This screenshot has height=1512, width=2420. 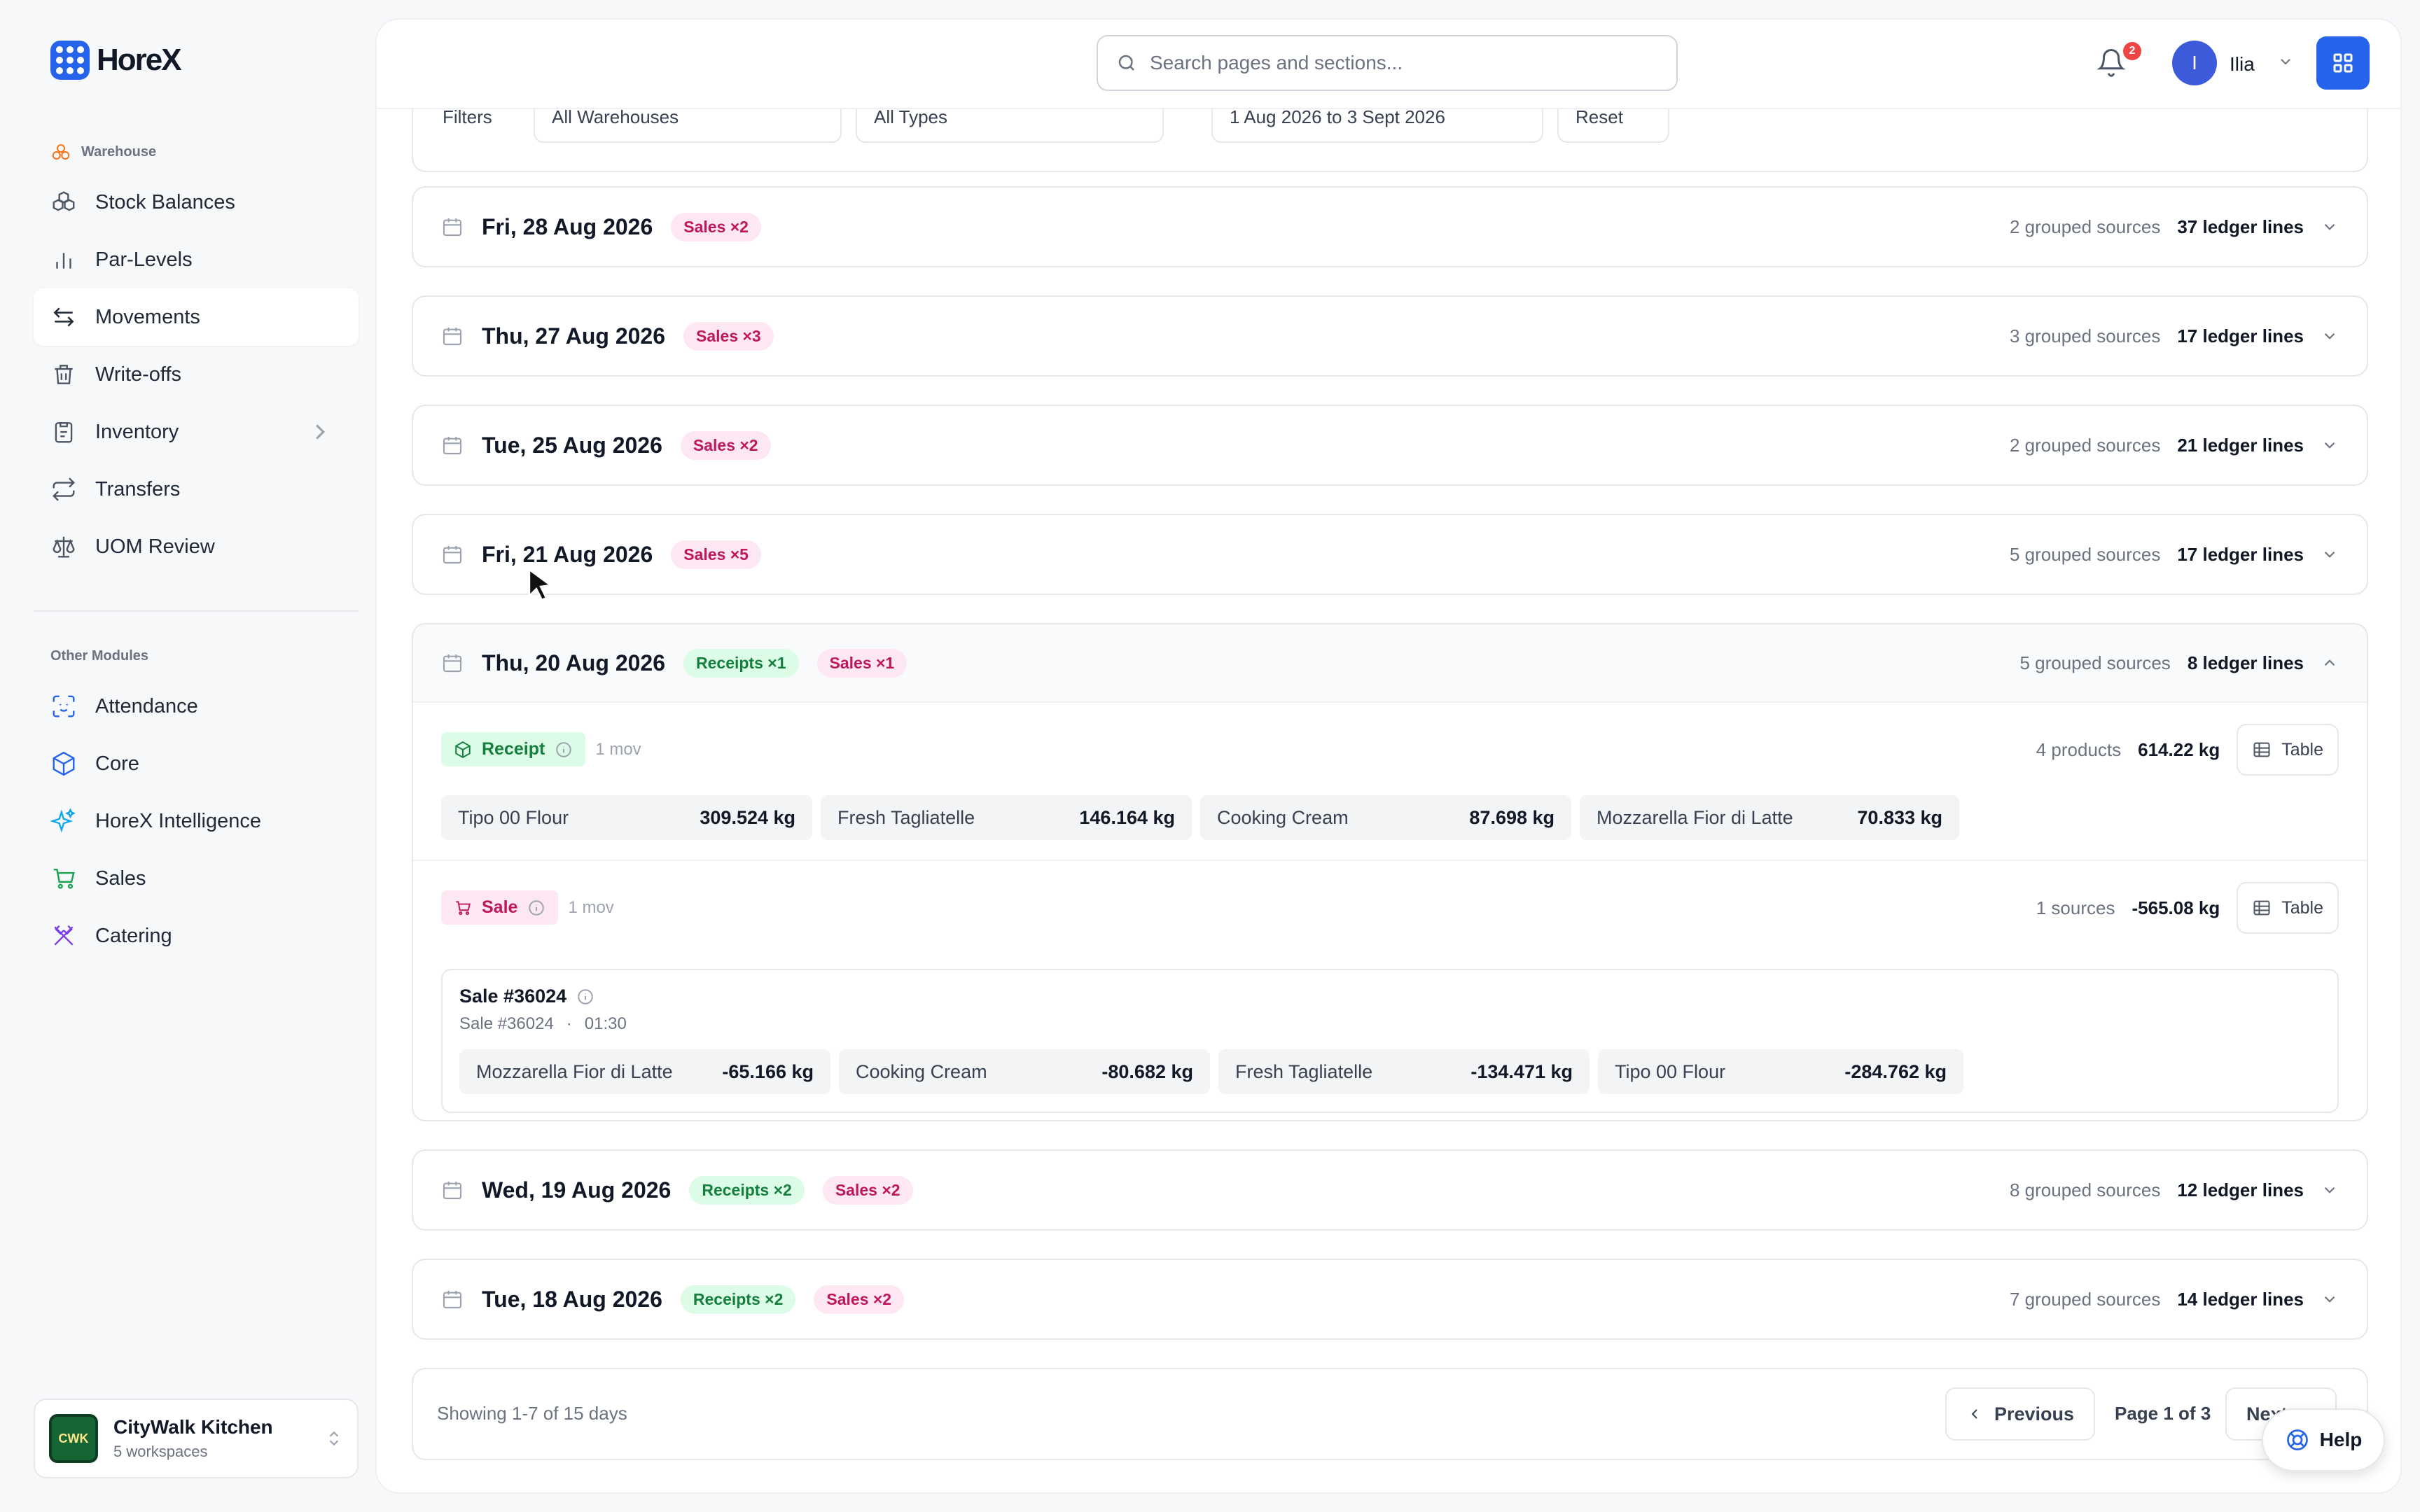 I want to click on date-range-picker: 1 Aug 2026 to 3 Sept 2026, so click(x=1377, y=117).